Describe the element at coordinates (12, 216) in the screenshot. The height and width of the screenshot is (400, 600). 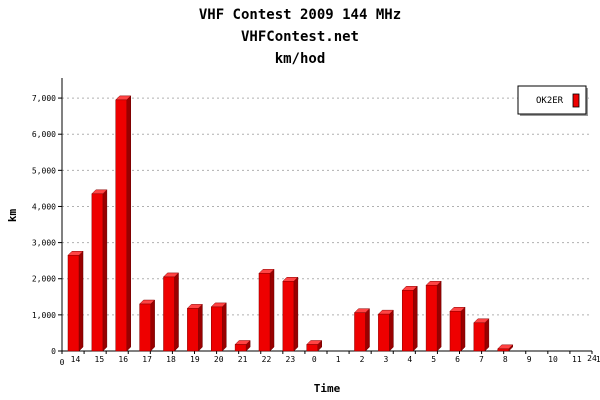
I see `y-axis-title: km` at that location.